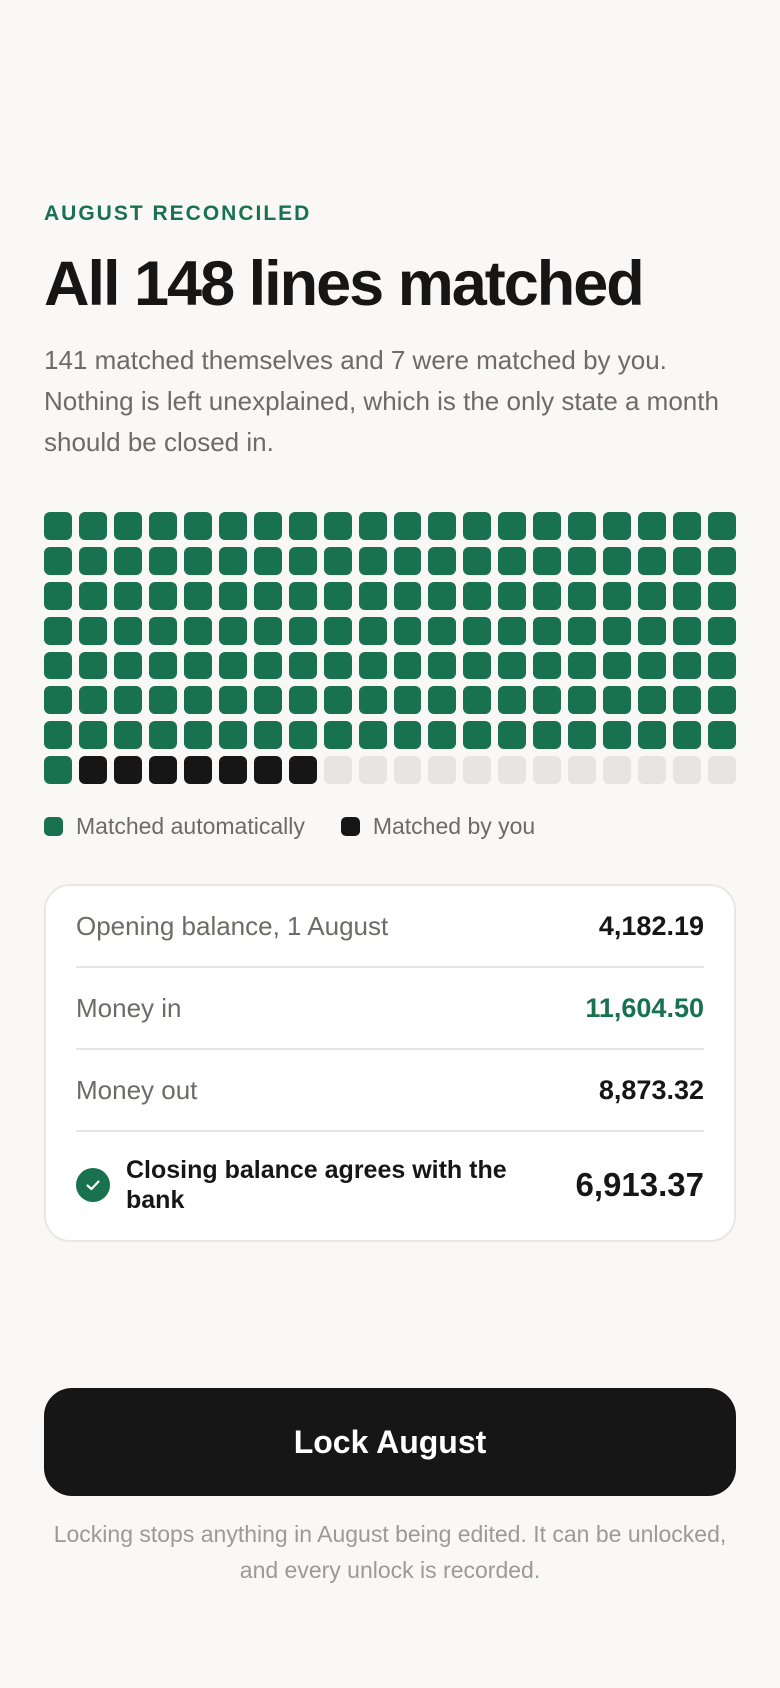 This screenshot has width=780, height=1688. I want to click on match-legend: Matched automatically Matched by you, so click(307, 826).